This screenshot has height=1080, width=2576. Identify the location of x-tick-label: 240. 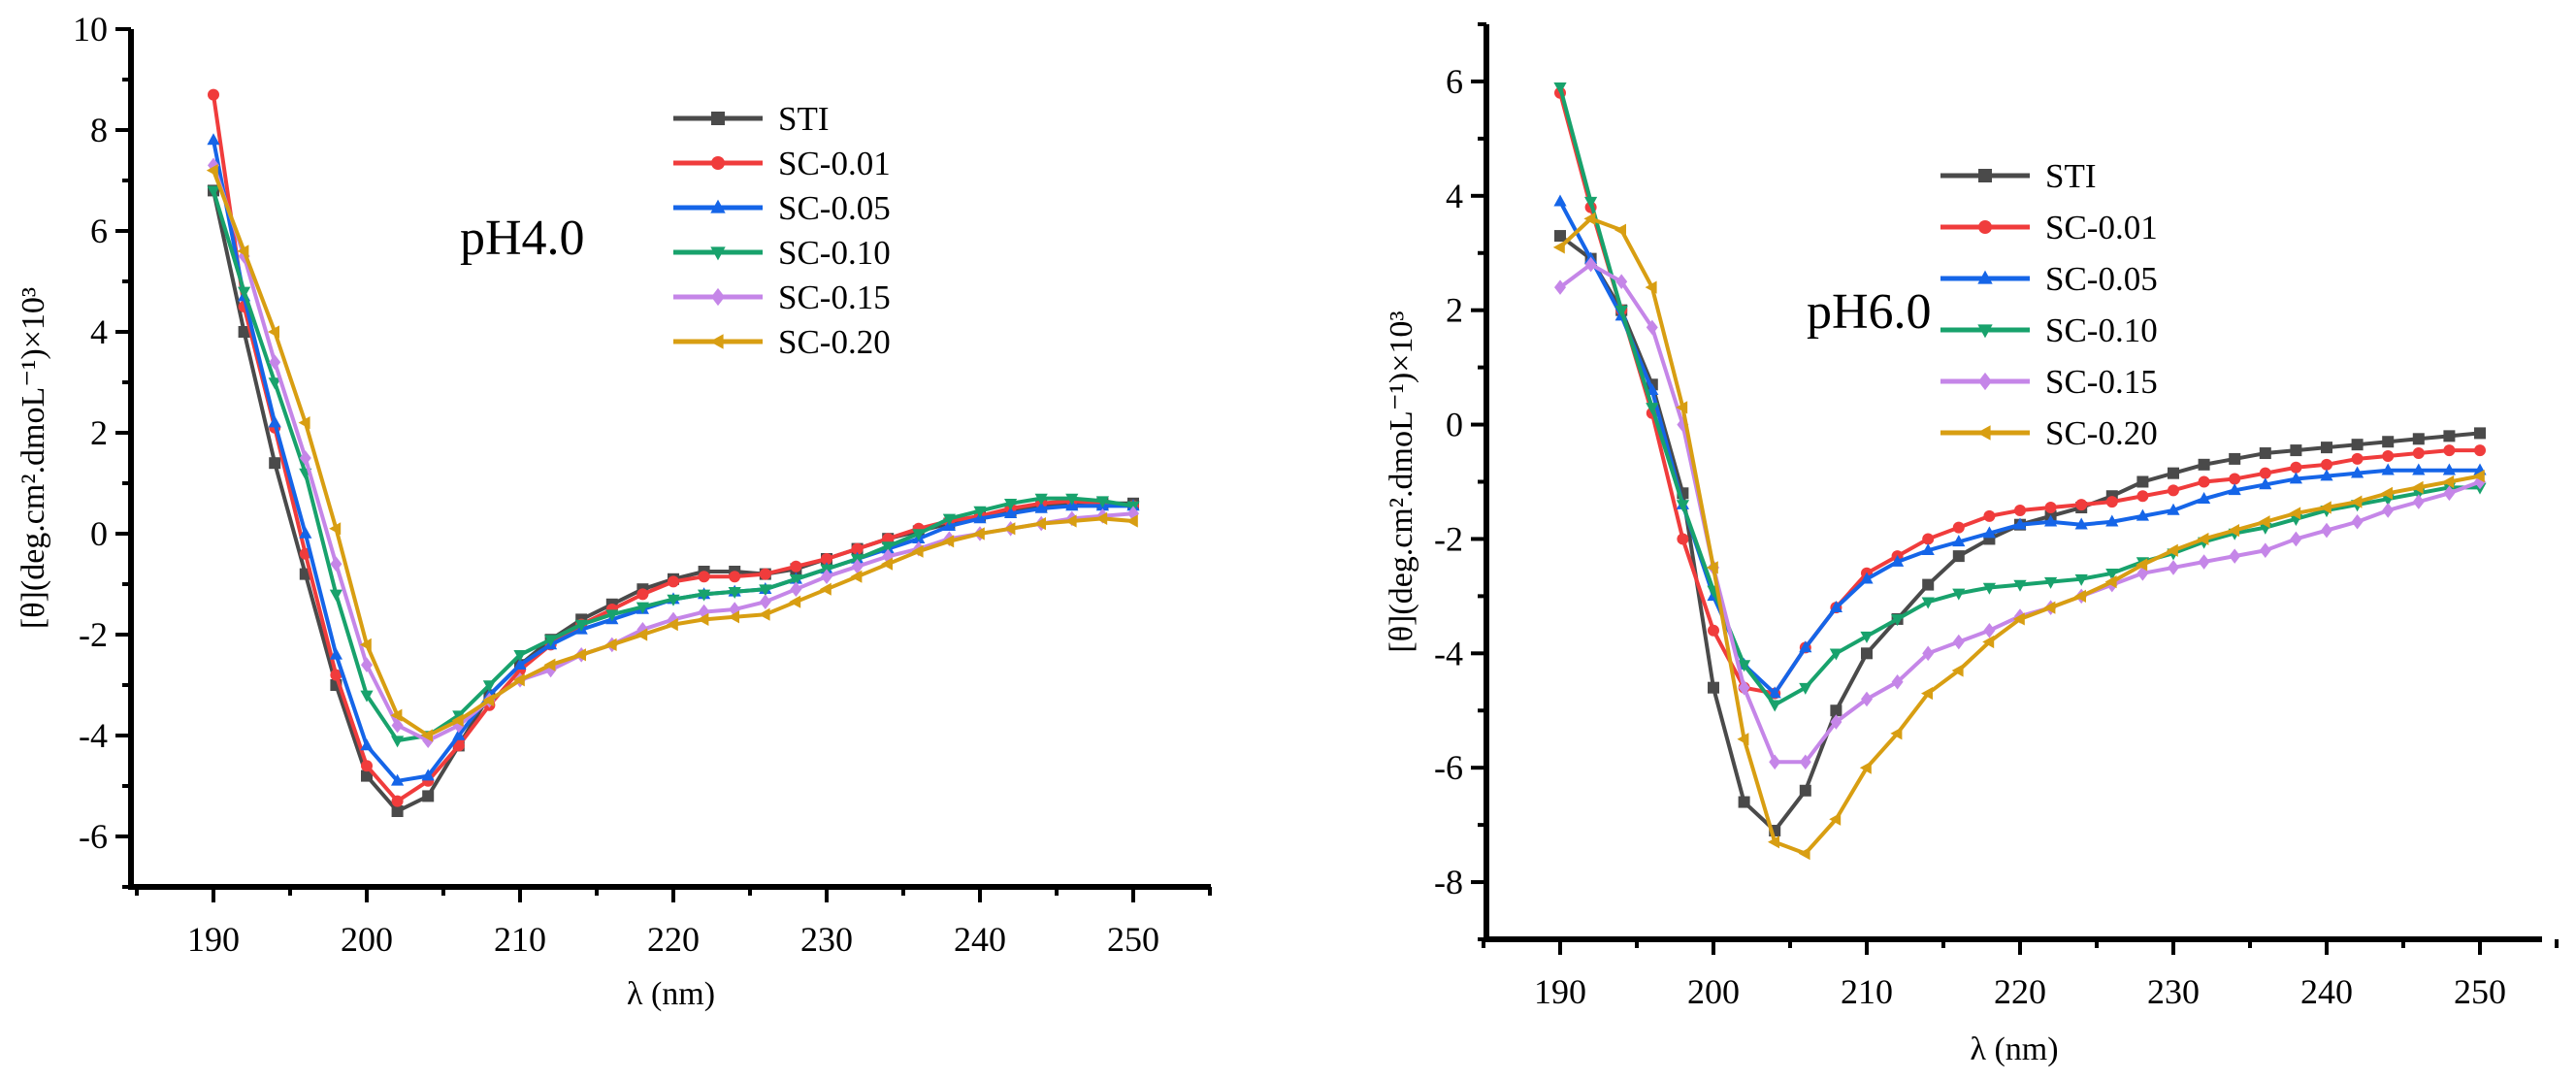
(980, 939).